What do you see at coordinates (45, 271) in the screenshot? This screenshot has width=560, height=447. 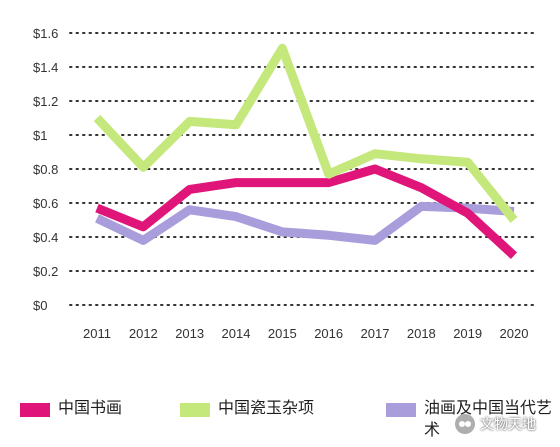 I see `y-tick-label: $0.2` at bounding box center [45, 271].